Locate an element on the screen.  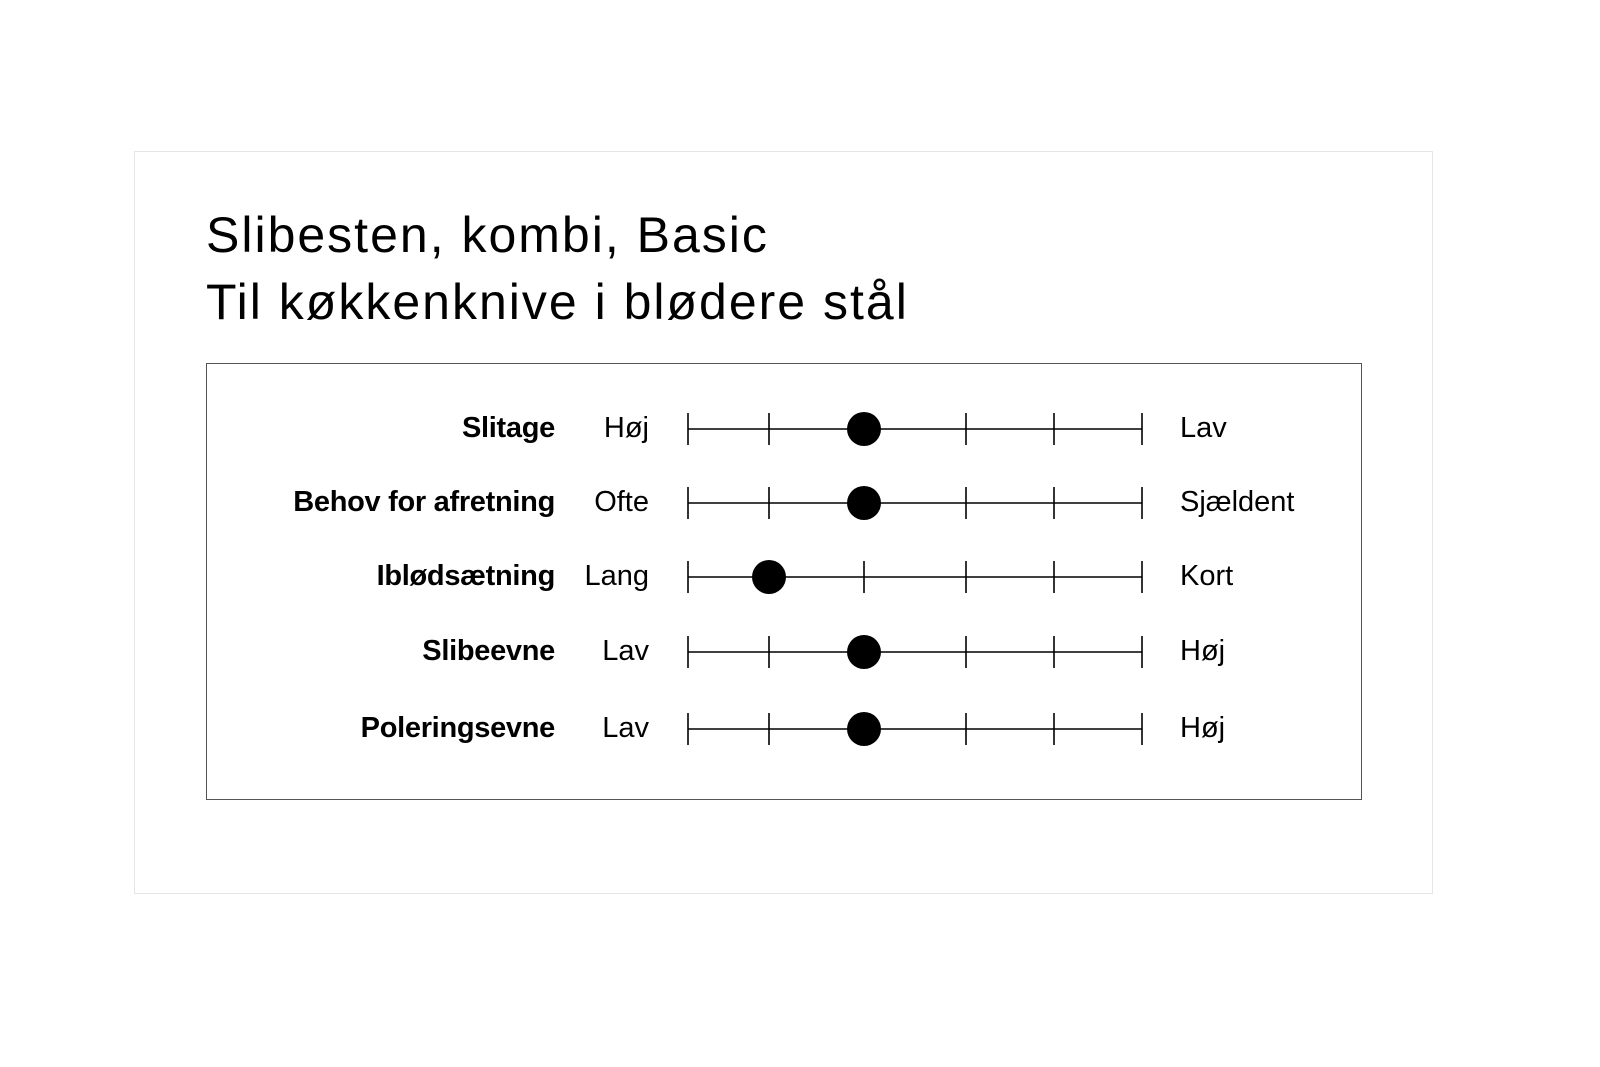
rating-row: Slibeevne Lav Høj is located at coordinates (800, 651).